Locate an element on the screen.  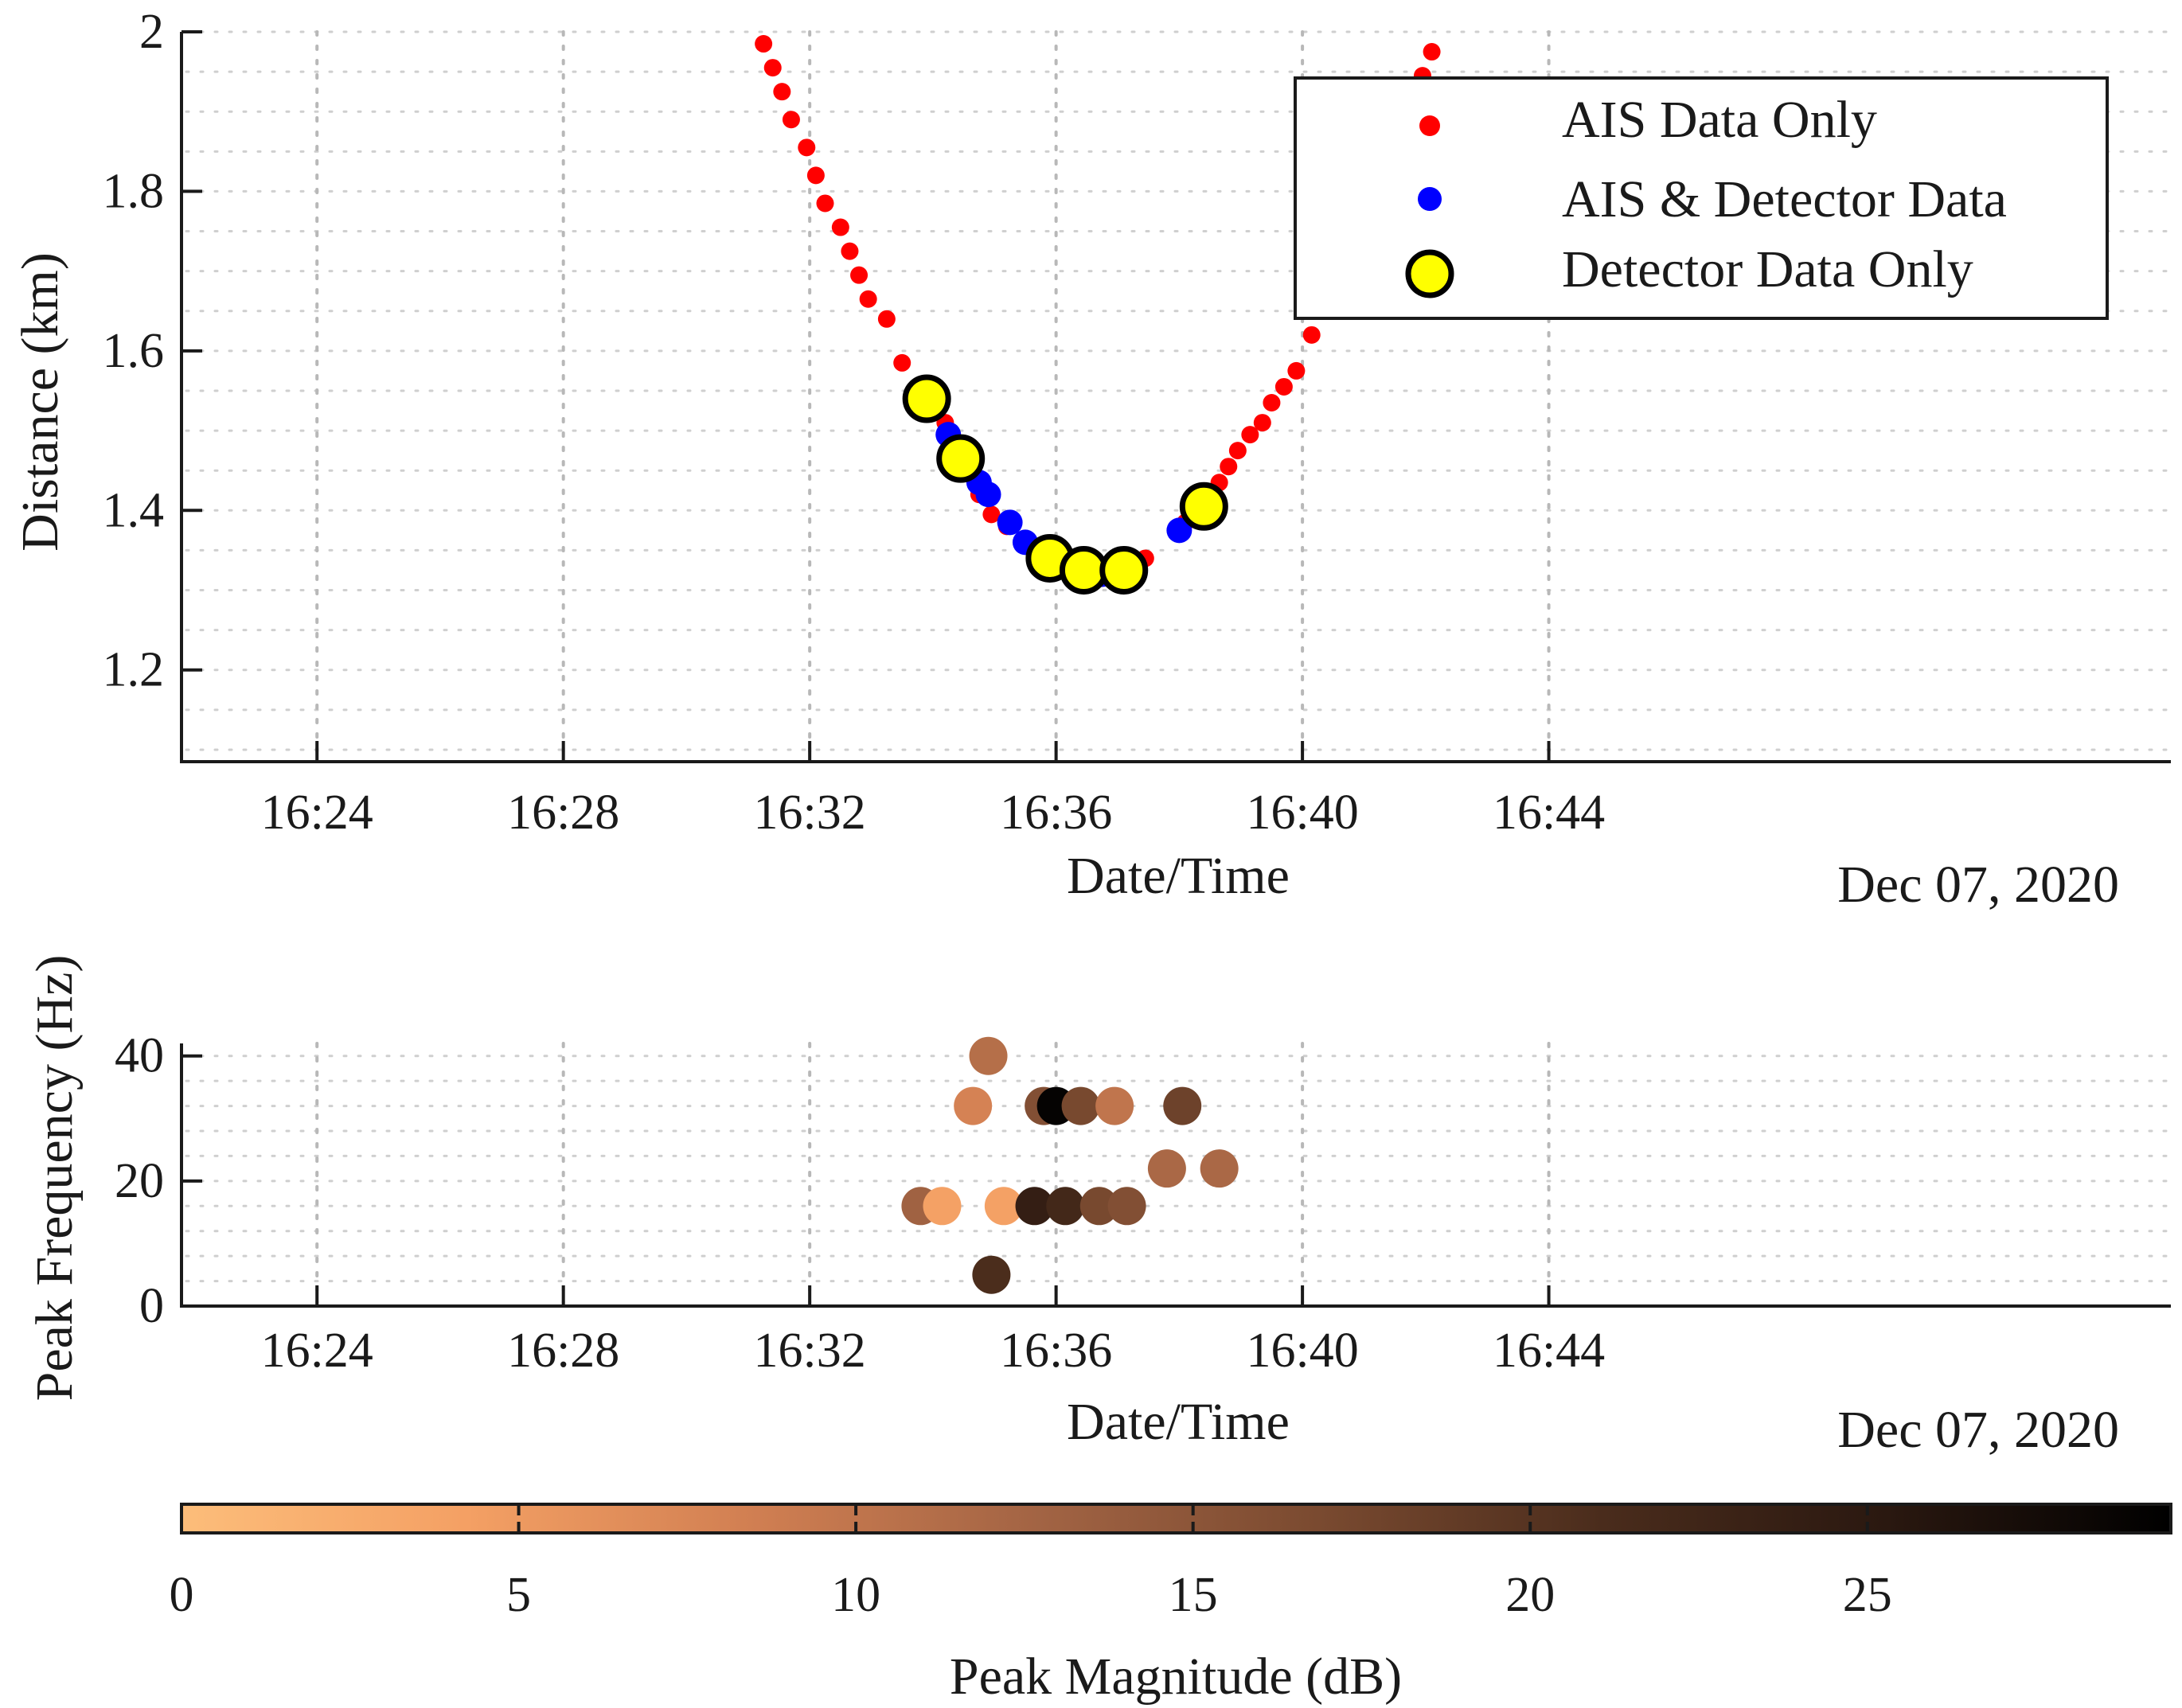
distance-points is located at coordinates (1098, 315).